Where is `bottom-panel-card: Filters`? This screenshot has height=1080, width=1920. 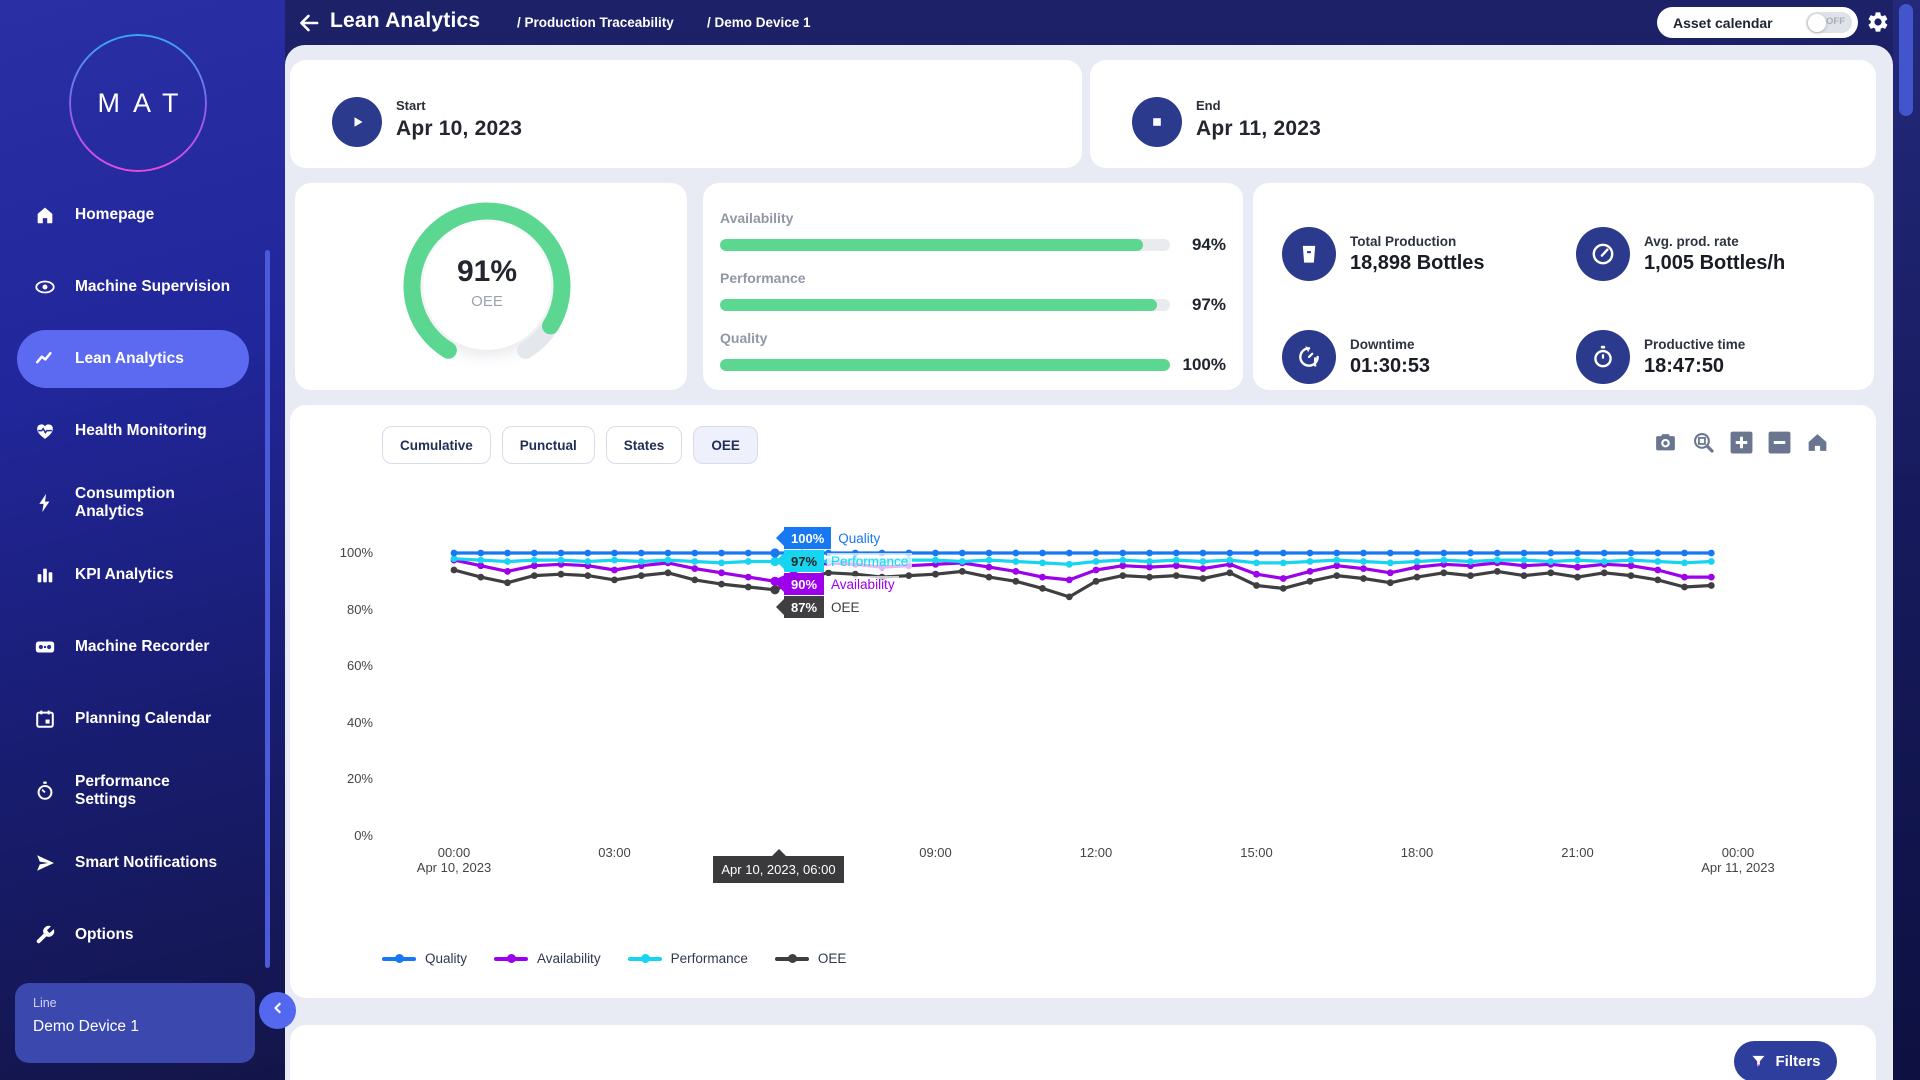
bottom-panel-card: Filters is located at coordinates (1083, 1052).